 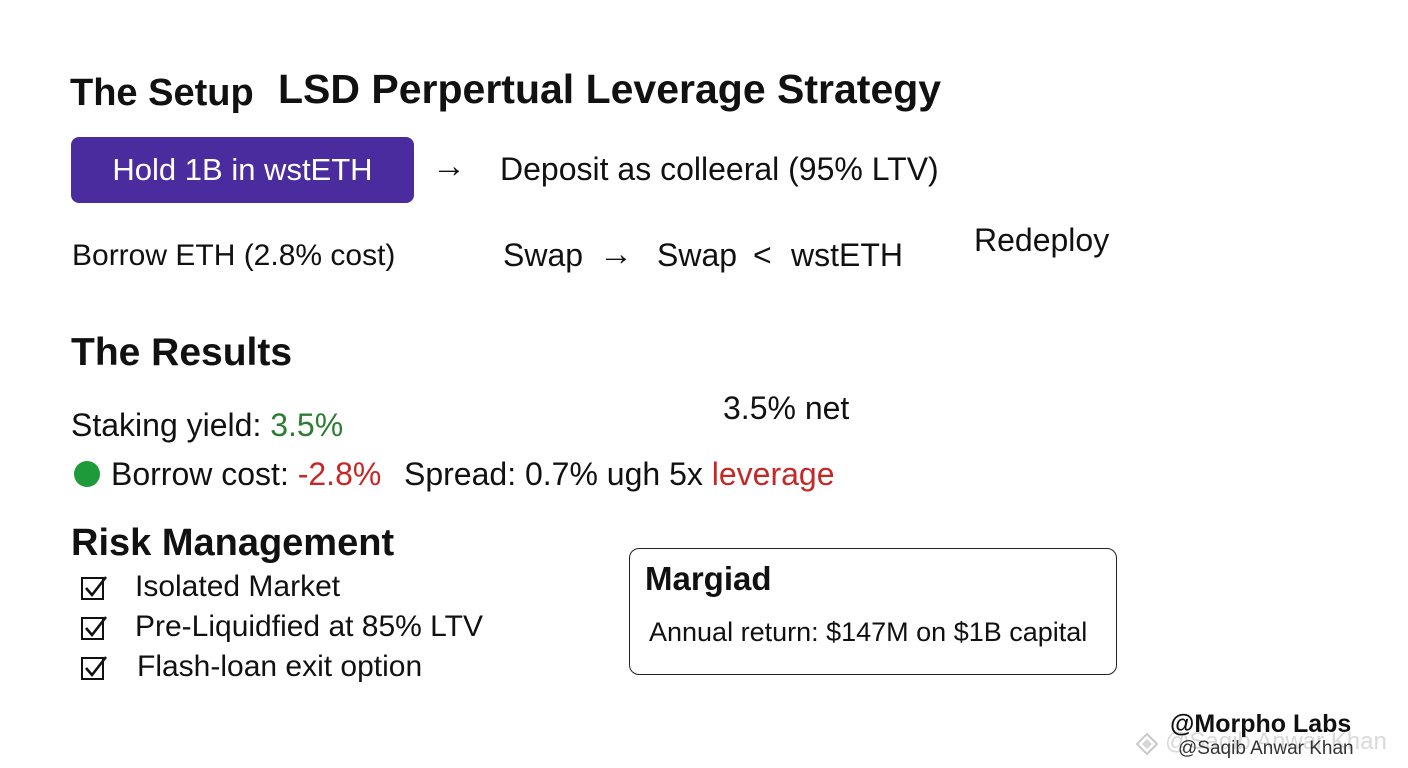 What do you see at coordinates (234, 255) in the screenshot?
I see `borrow-step: Borrow ETH (2.8% cost)` at bounding box center [234, 255].